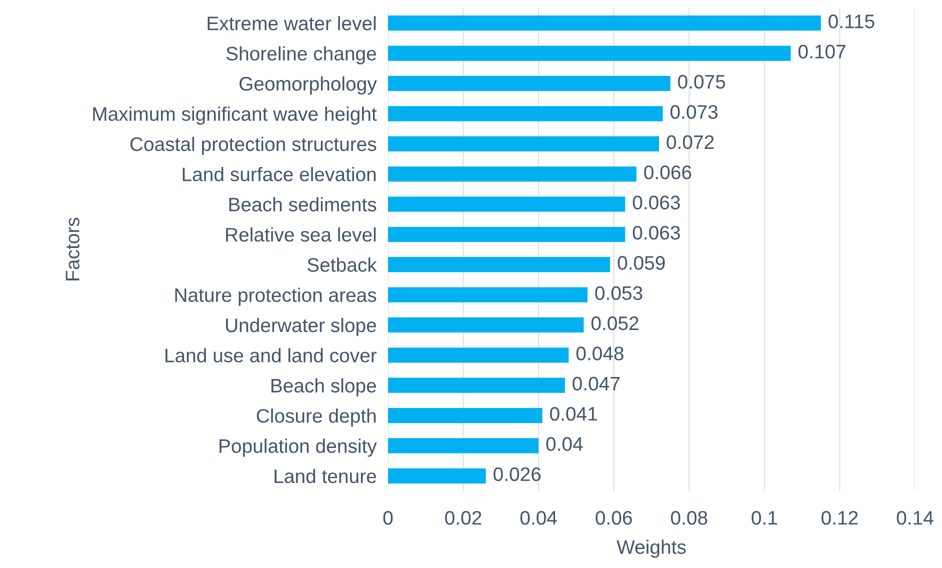 This screenshot has width=942, height=568. Describe the element at coordinates (271, 355) in the screenshot. I see `y-tick-label: Land use and land cover` at that location.